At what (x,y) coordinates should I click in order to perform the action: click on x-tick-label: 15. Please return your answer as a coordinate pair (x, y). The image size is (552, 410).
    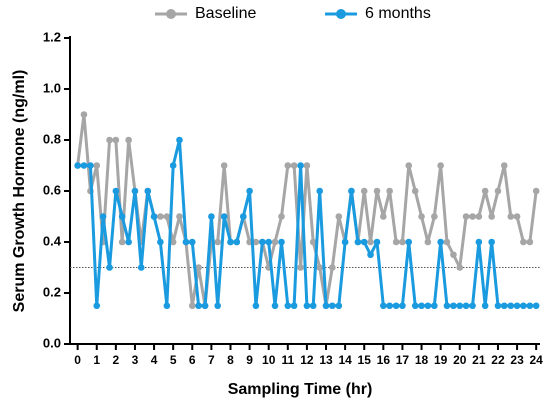
    Looking at the image, I should click on (365, 360).